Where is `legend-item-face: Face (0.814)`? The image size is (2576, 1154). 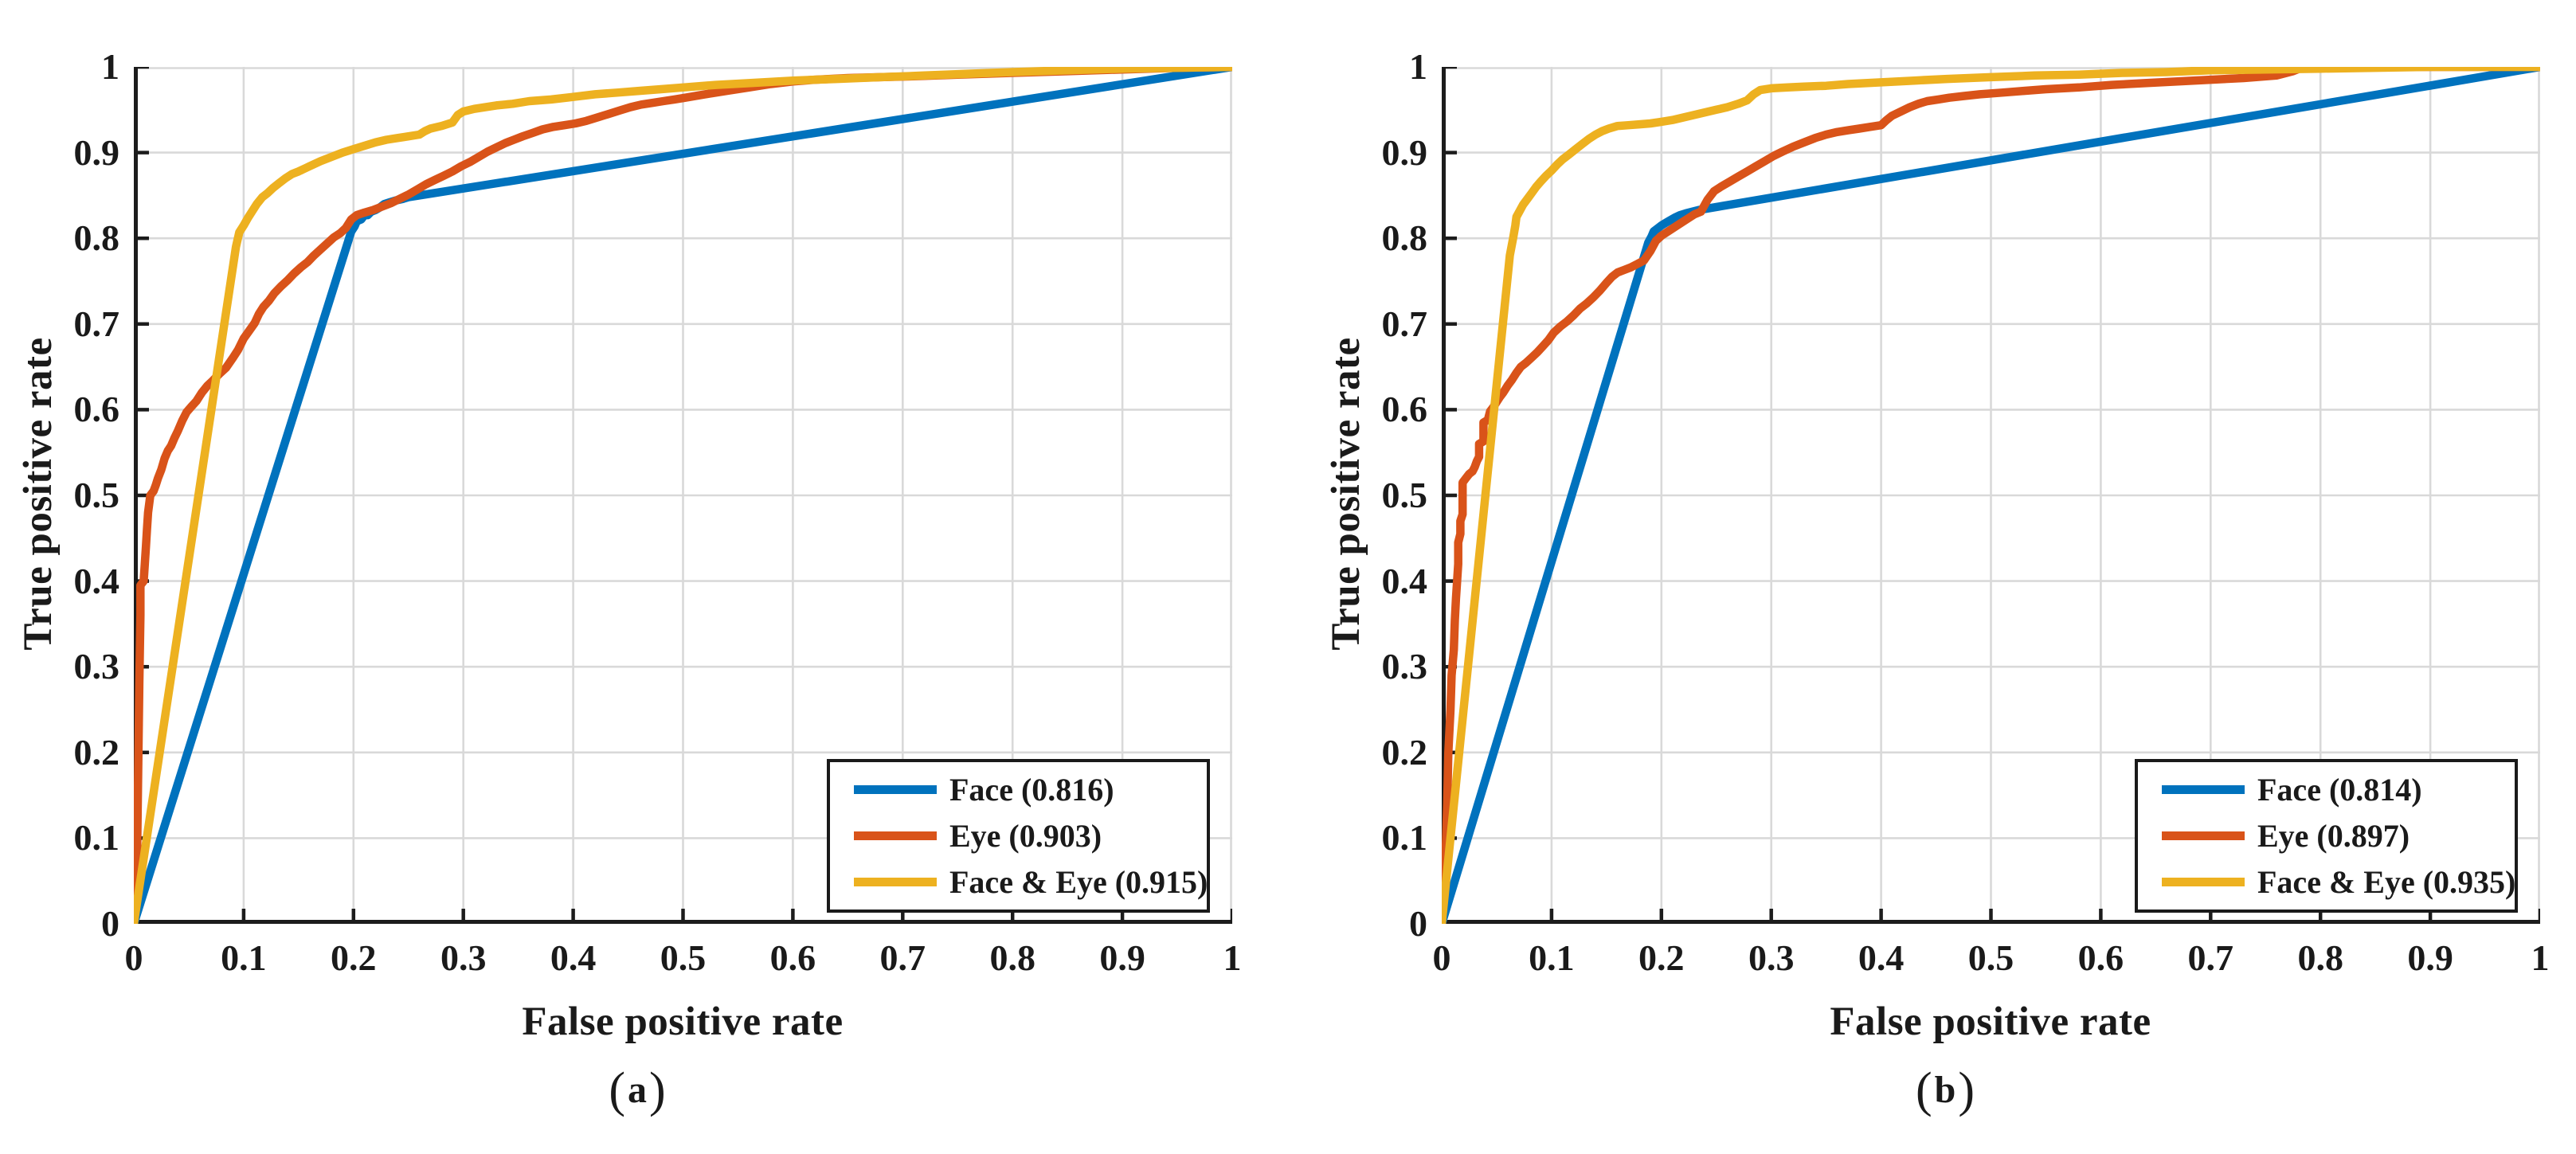 legend-item-face: Face (0.814) is located at coordinates (2326, 789).